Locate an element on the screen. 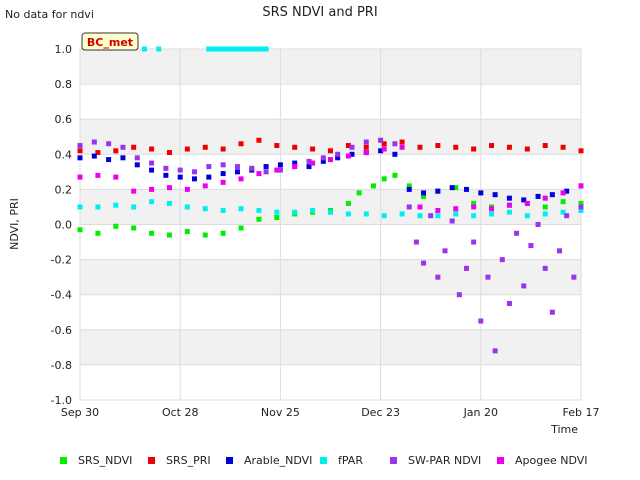 The height and width of the screenshot is (480, 640). y-tick-label: -0.8 is located at coordinates (61, 365).